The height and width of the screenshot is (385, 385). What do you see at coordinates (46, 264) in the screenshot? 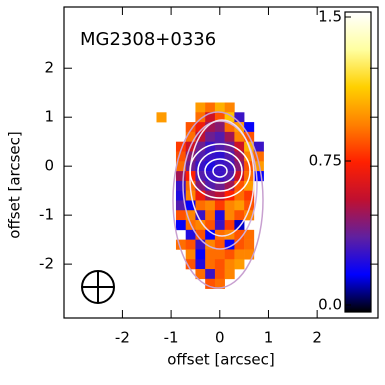
I see `y-tick-label: -2` at bounding box center [46, 264].